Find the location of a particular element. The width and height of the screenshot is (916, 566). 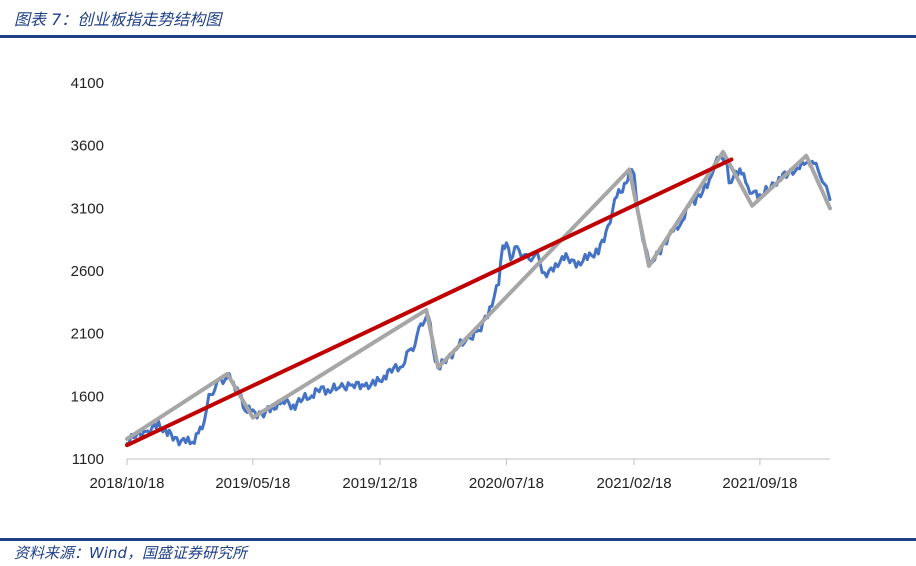

x-tick-label: 2021/09/18 is located at coordinates (759, 483).